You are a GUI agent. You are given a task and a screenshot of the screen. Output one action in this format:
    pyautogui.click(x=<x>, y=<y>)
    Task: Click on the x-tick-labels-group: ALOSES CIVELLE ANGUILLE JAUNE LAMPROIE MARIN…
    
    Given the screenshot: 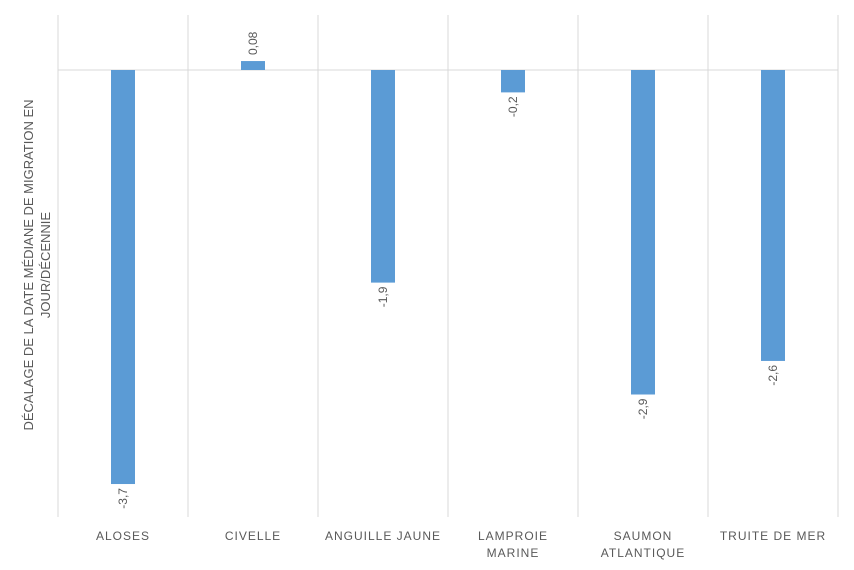 What is the action you would take?
    pyautogui.click(x=461, y=544)
    